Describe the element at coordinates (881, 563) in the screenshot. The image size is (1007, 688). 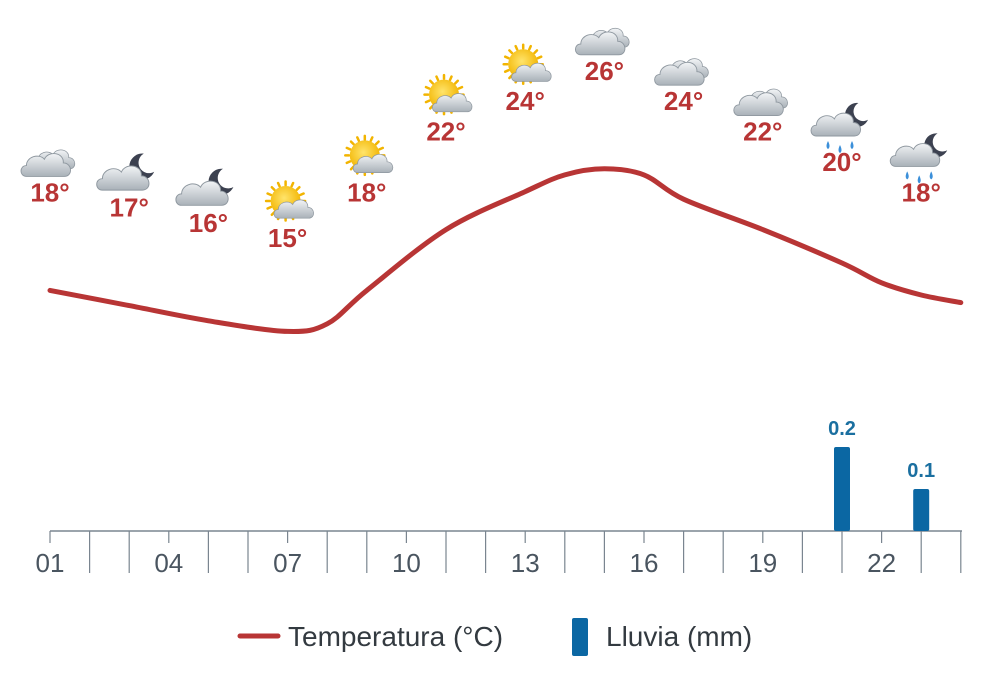
I see `x-tick-label: 22` at that location.